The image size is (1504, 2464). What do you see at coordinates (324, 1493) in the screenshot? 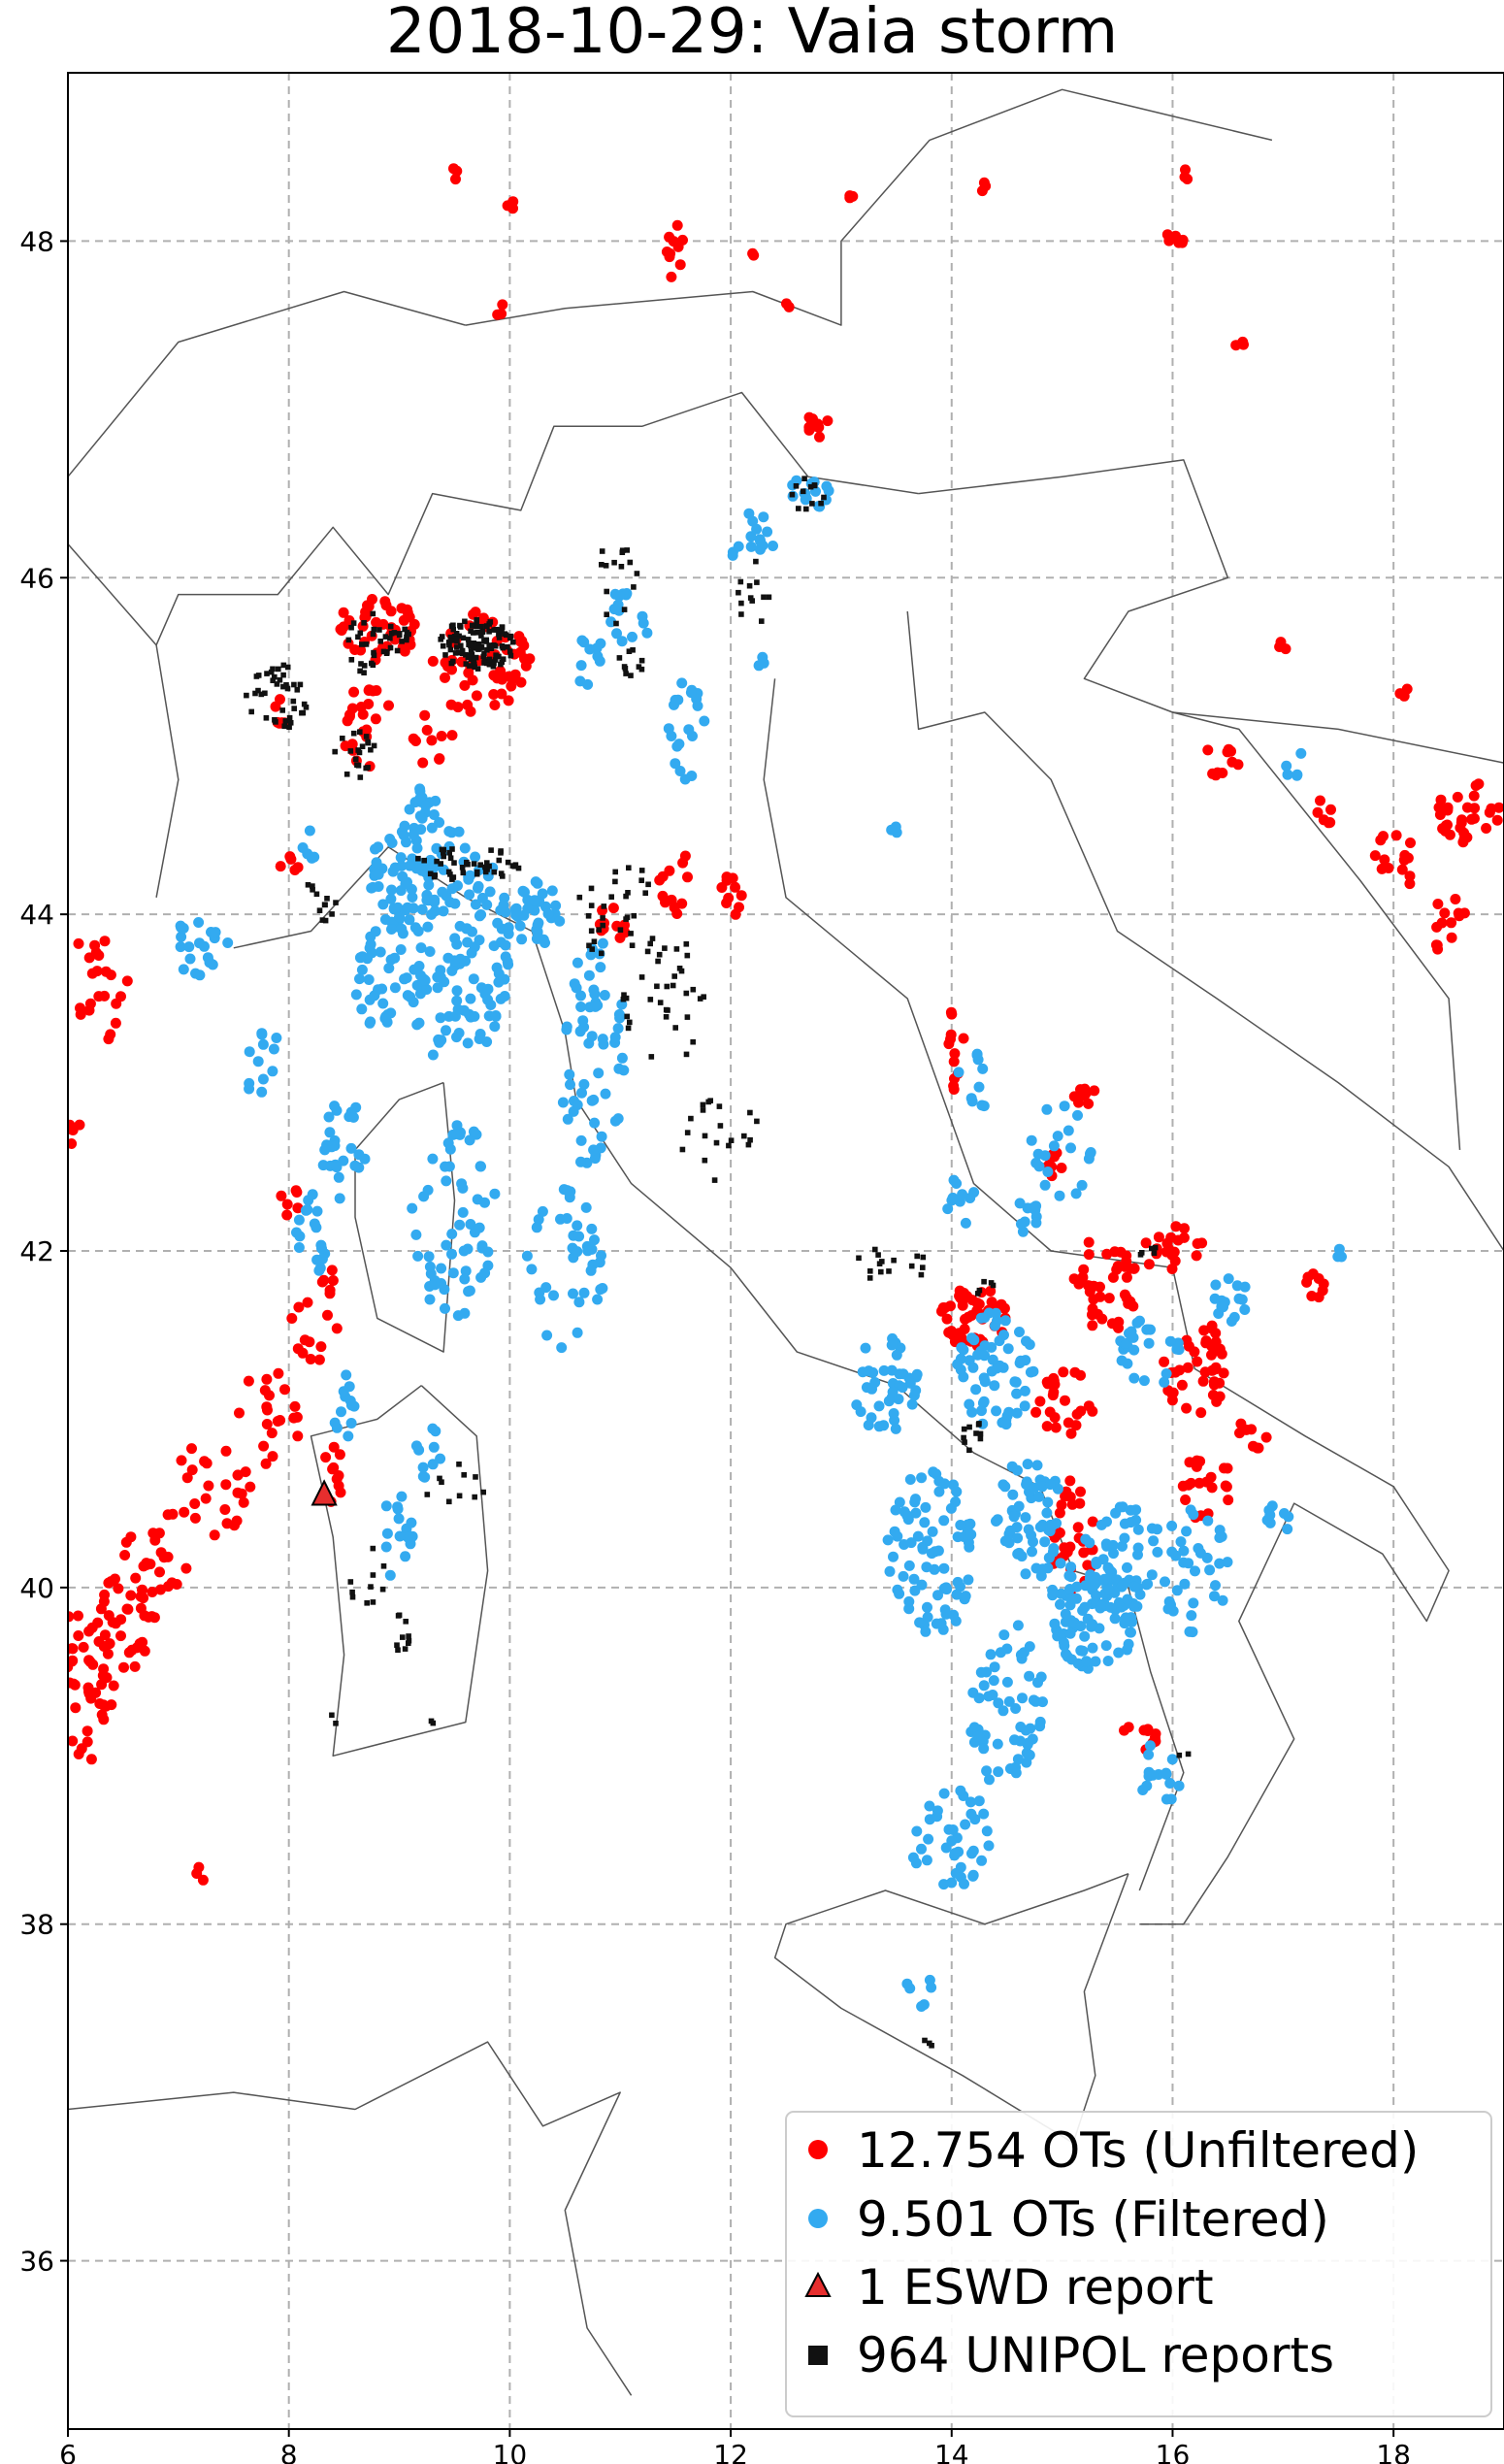
I see `eswd-report-series` at bounding box center [324, 1493].